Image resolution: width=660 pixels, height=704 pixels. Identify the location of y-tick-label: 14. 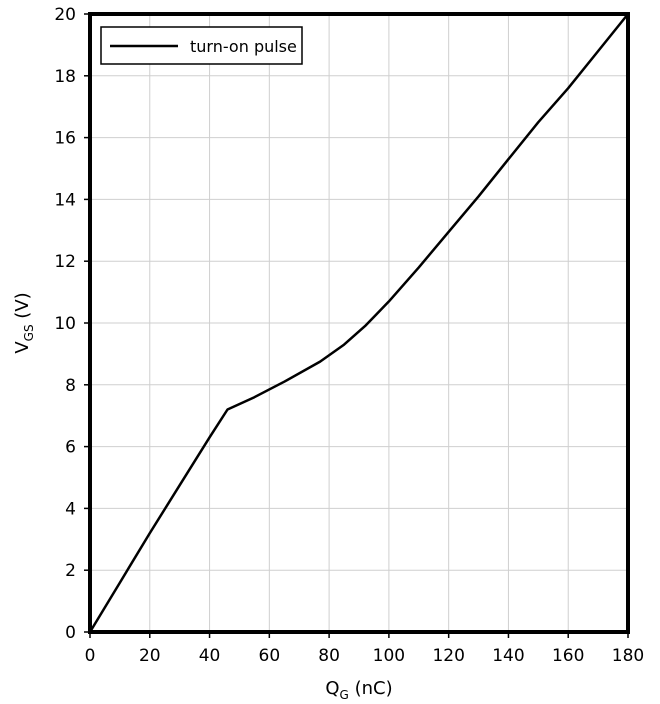
(65, 200).